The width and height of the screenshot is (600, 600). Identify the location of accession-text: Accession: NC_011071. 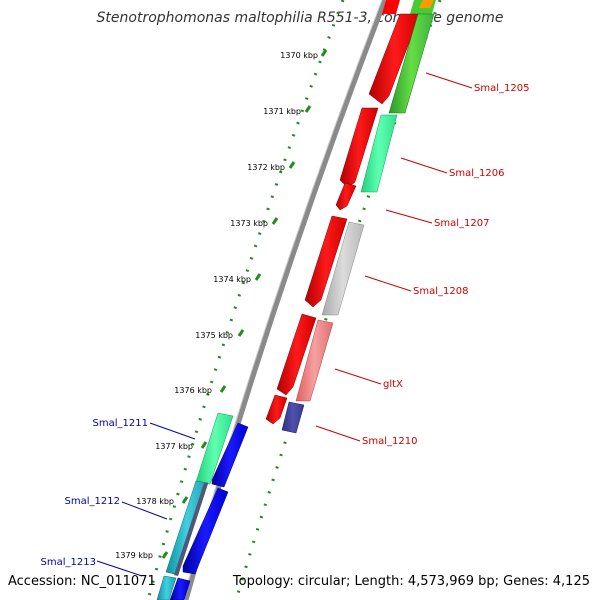
(82, 581).